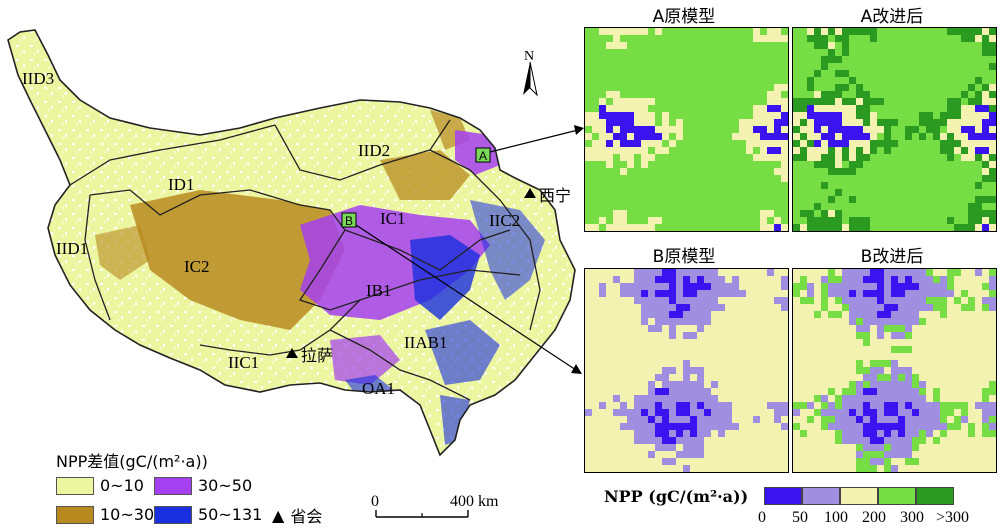  I want to click on marker-a-box, so click(483, 155).